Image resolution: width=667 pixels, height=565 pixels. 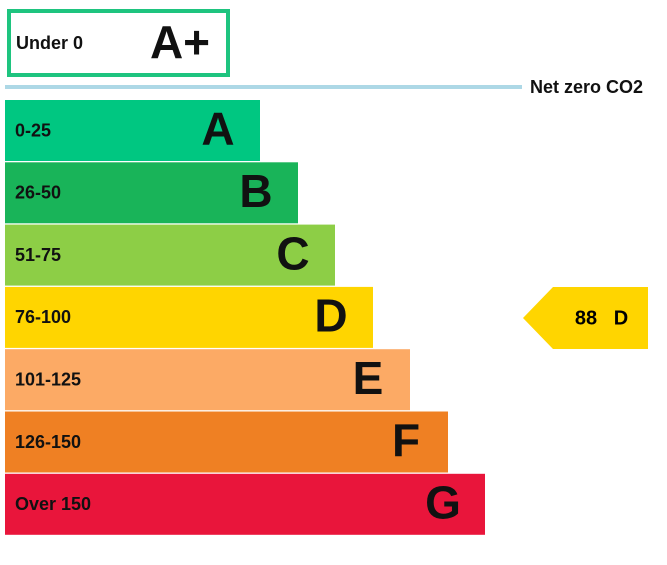 I want to click on band-range: 101-125, so click(x=48, y=379).